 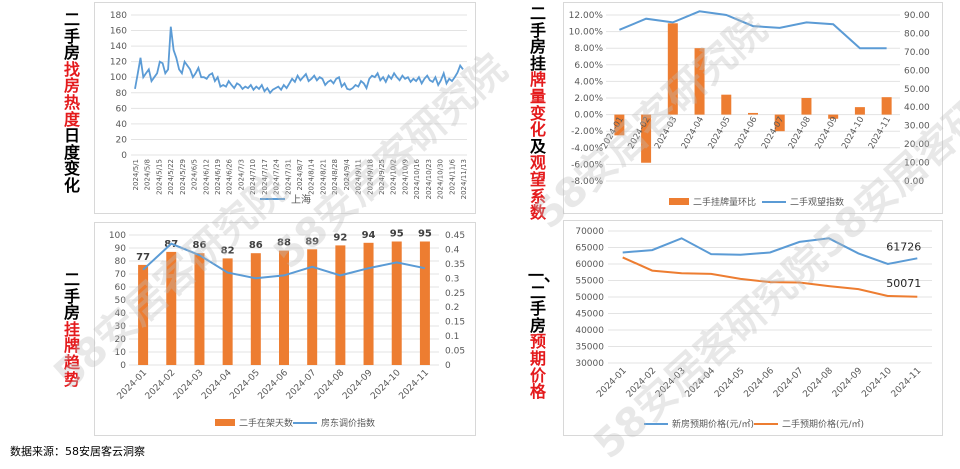 I want to click on y-tick-label: 60, so click(x=122, y=109).